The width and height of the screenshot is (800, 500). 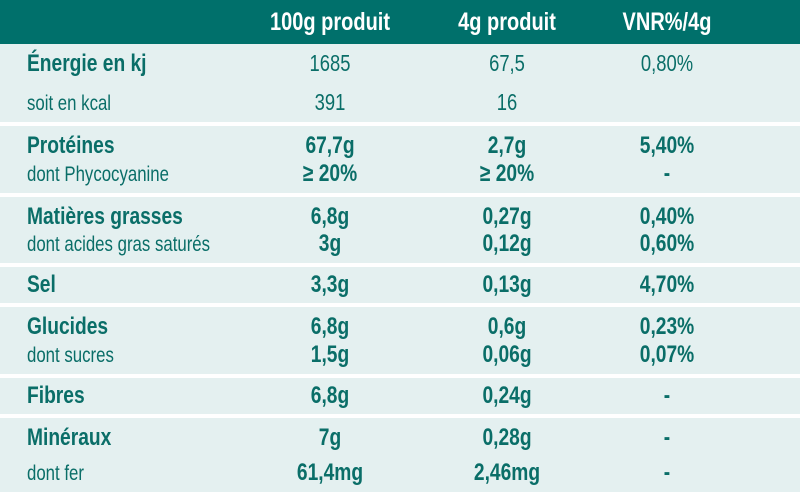 What do you see at coordinates (667, 216) in the screenshot?
I see `nutrient-value: 0,40%` at bounding box center [667, 216].